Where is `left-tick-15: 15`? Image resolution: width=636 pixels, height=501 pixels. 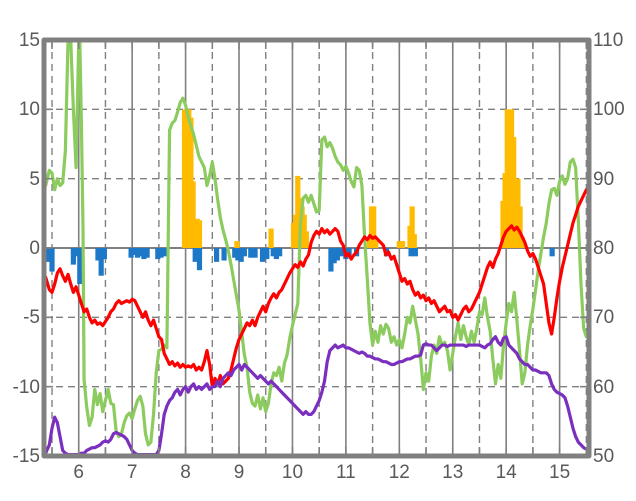
left-tick-15: 15 is located at coordinates (29, 40).